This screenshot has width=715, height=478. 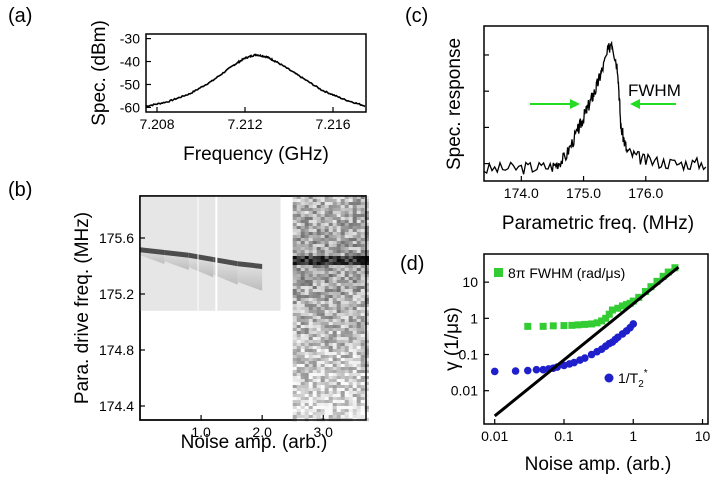 I want to click on reference-line, so click(x=586, y=341).